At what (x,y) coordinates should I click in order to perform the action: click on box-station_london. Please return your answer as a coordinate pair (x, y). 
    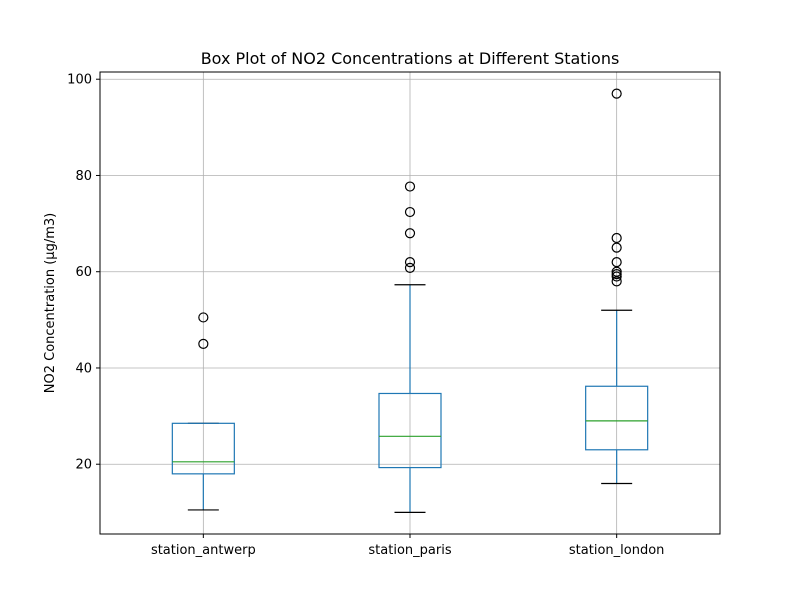
    Looking at the image, I should click on (617, 286).